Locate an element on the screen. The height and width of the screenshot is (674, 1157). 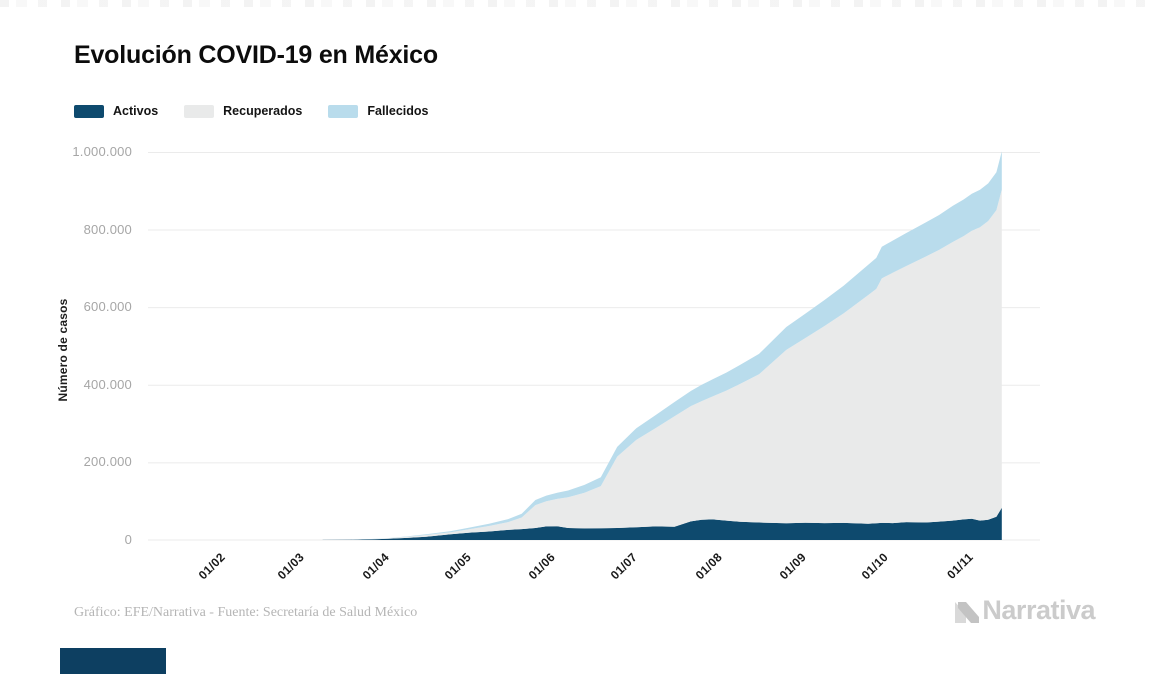
narrativa-logo-text: Narrativa is located at coordinates (1038, 610).